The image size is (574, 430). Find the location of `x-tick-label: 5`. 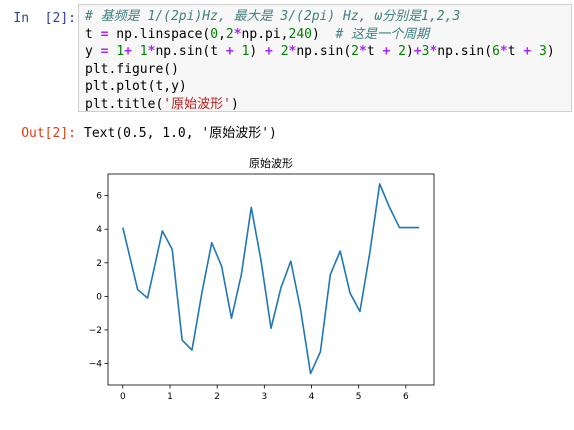

x-tick-label: 5 is located at coordinates (359, 397).